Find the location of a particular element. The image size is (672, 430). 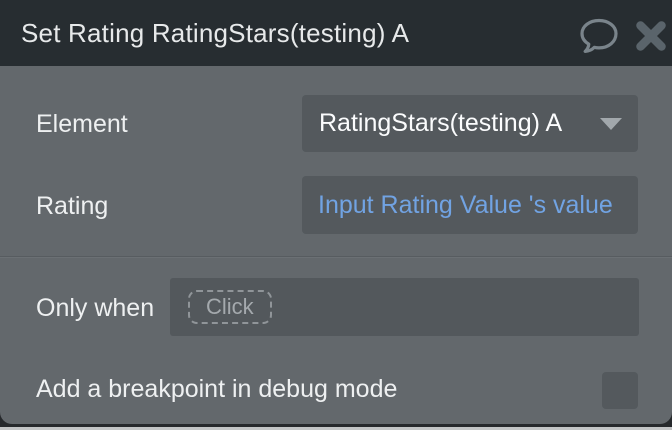

section-divider is located at coordinates (336, 256).